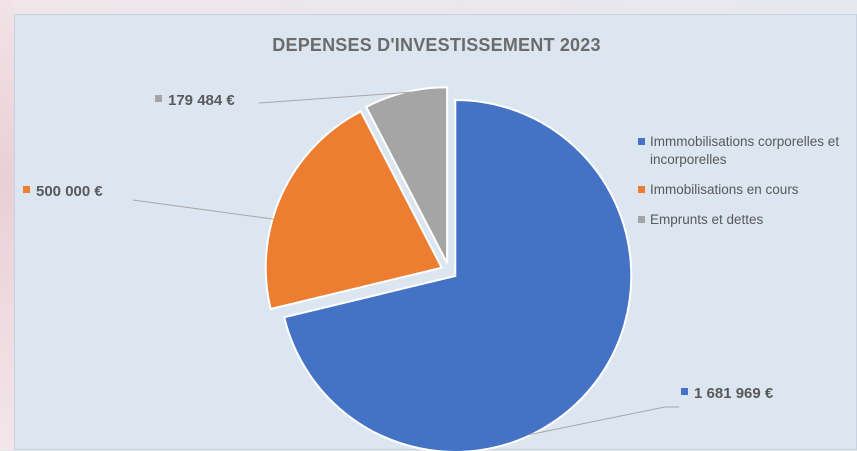 The image size is (857, 451). What do you see at coordinates (603, 421) in the screenshot?
I see `leader-line-corporelles` at bounding box center [603, 421].